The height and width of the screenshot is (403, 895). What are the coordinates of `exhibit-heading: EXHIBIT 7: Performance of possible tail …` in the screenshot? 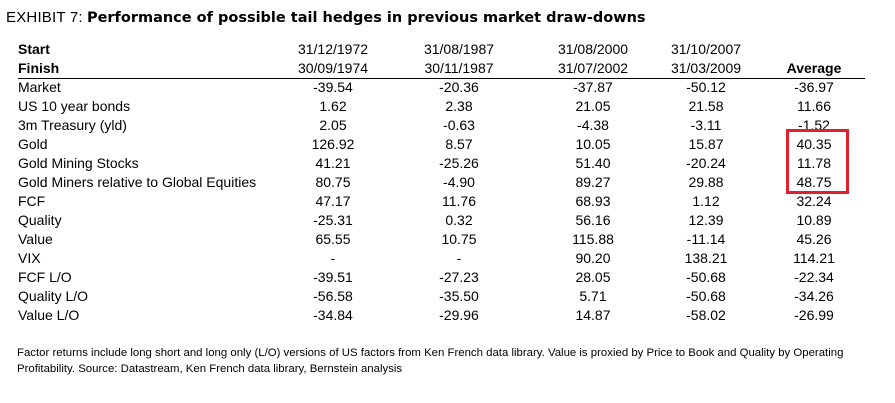 It's located at (326, 17).